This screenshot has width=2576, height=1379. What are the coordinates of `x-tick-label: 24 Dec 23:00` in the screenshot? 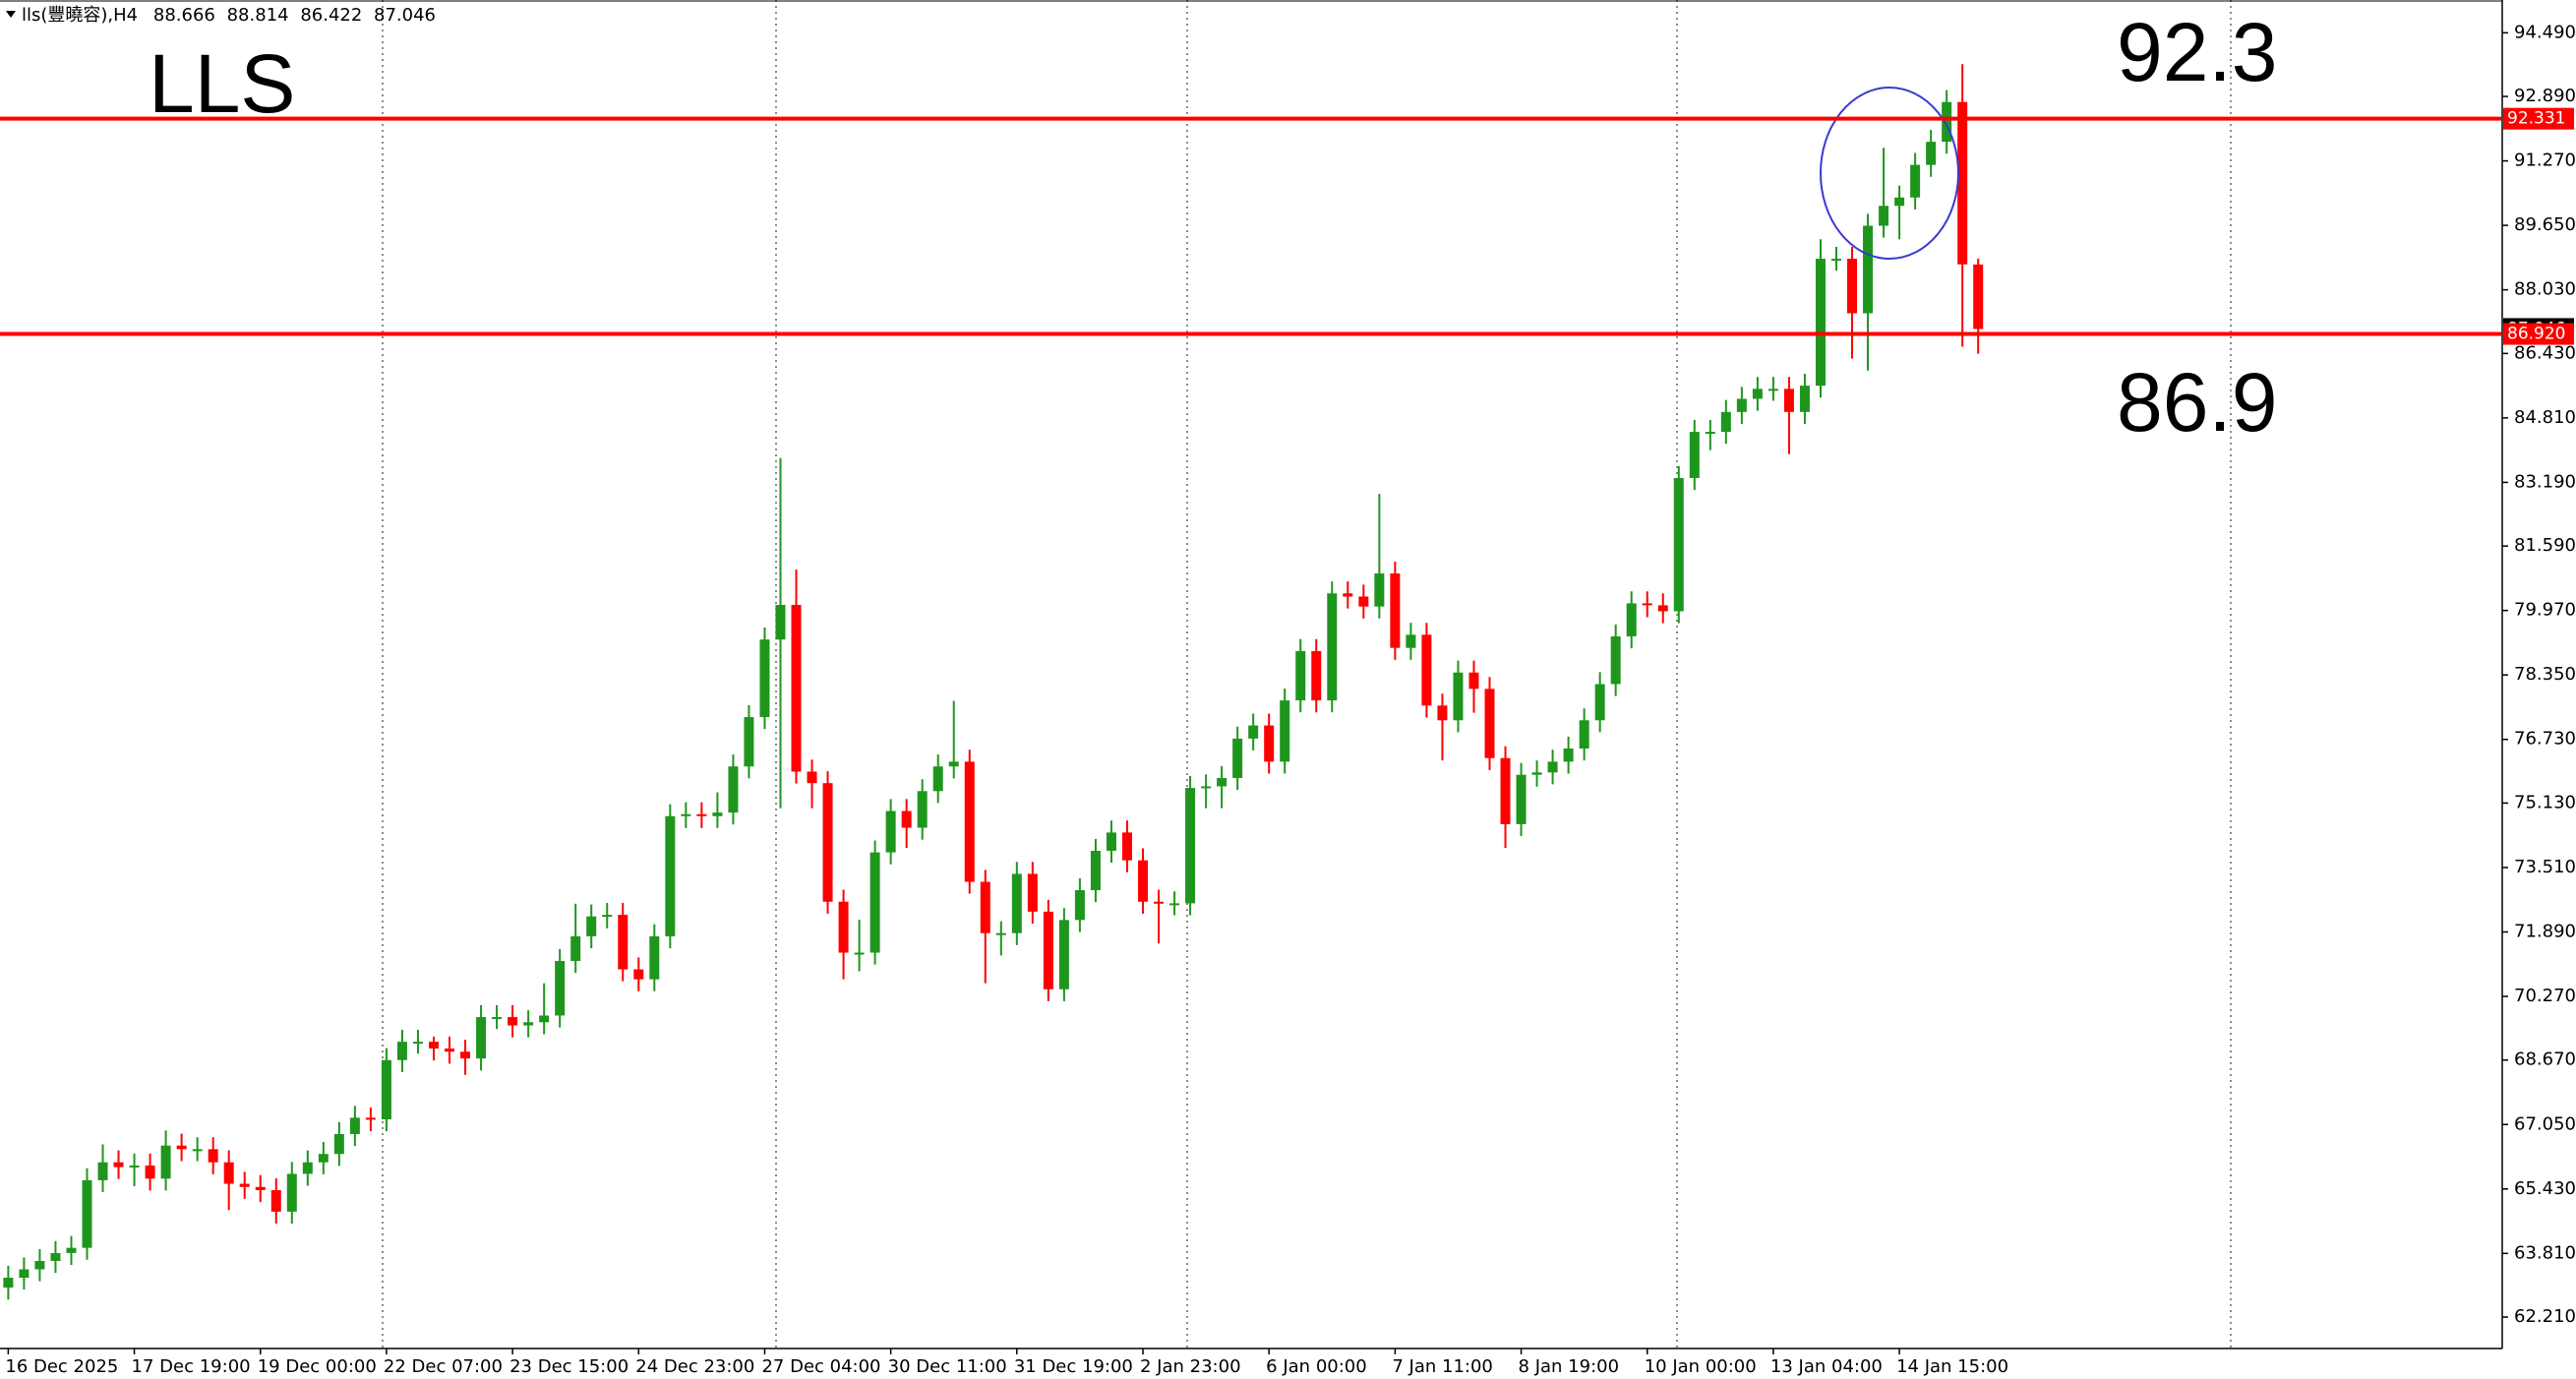 It's located at (695, 1366).